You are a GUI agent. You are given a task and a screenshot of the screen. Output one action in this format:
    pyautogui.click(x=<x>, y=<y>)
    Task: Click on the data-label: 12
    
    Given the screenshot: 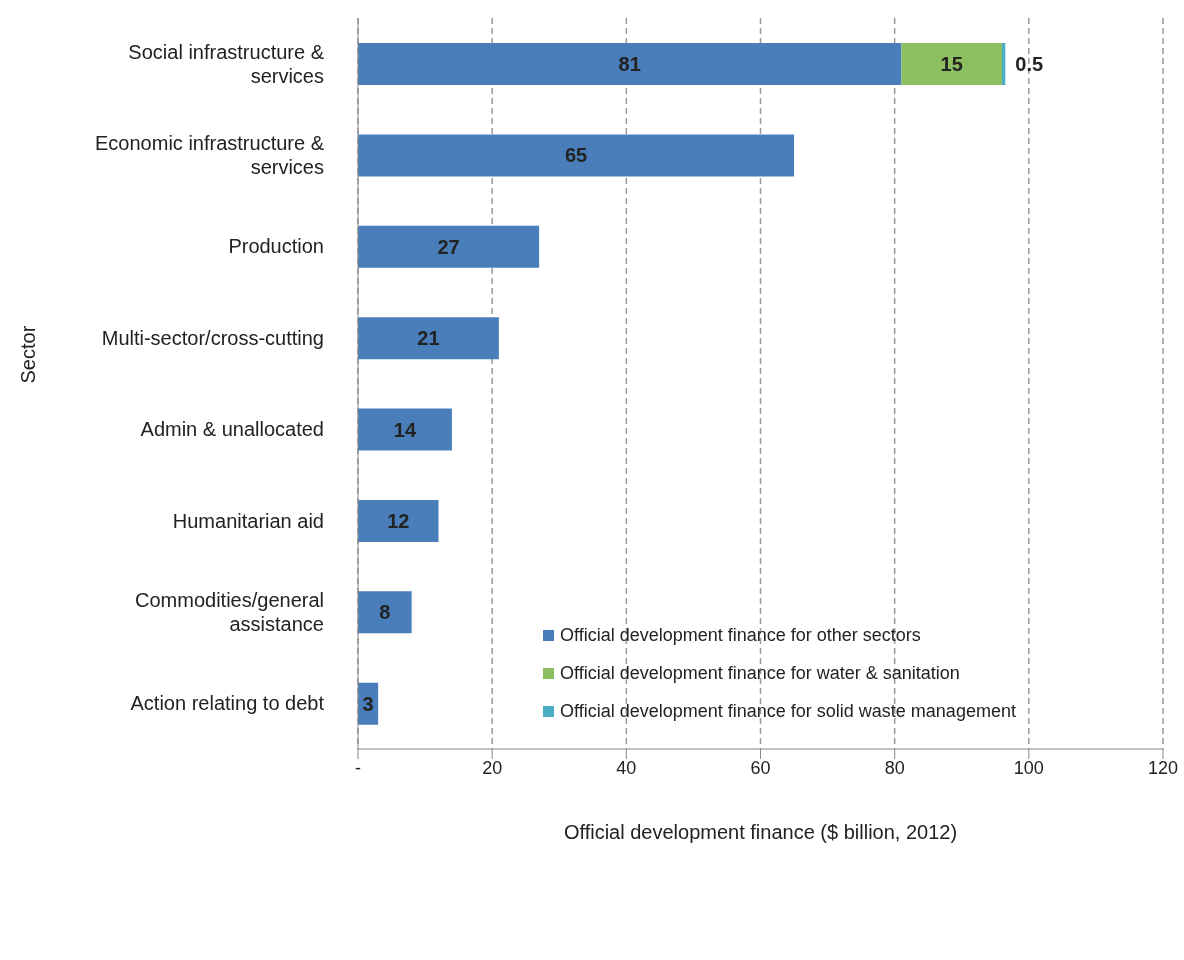 What is the action you would take?
    pyautogui.click(x=398, y=520)
    